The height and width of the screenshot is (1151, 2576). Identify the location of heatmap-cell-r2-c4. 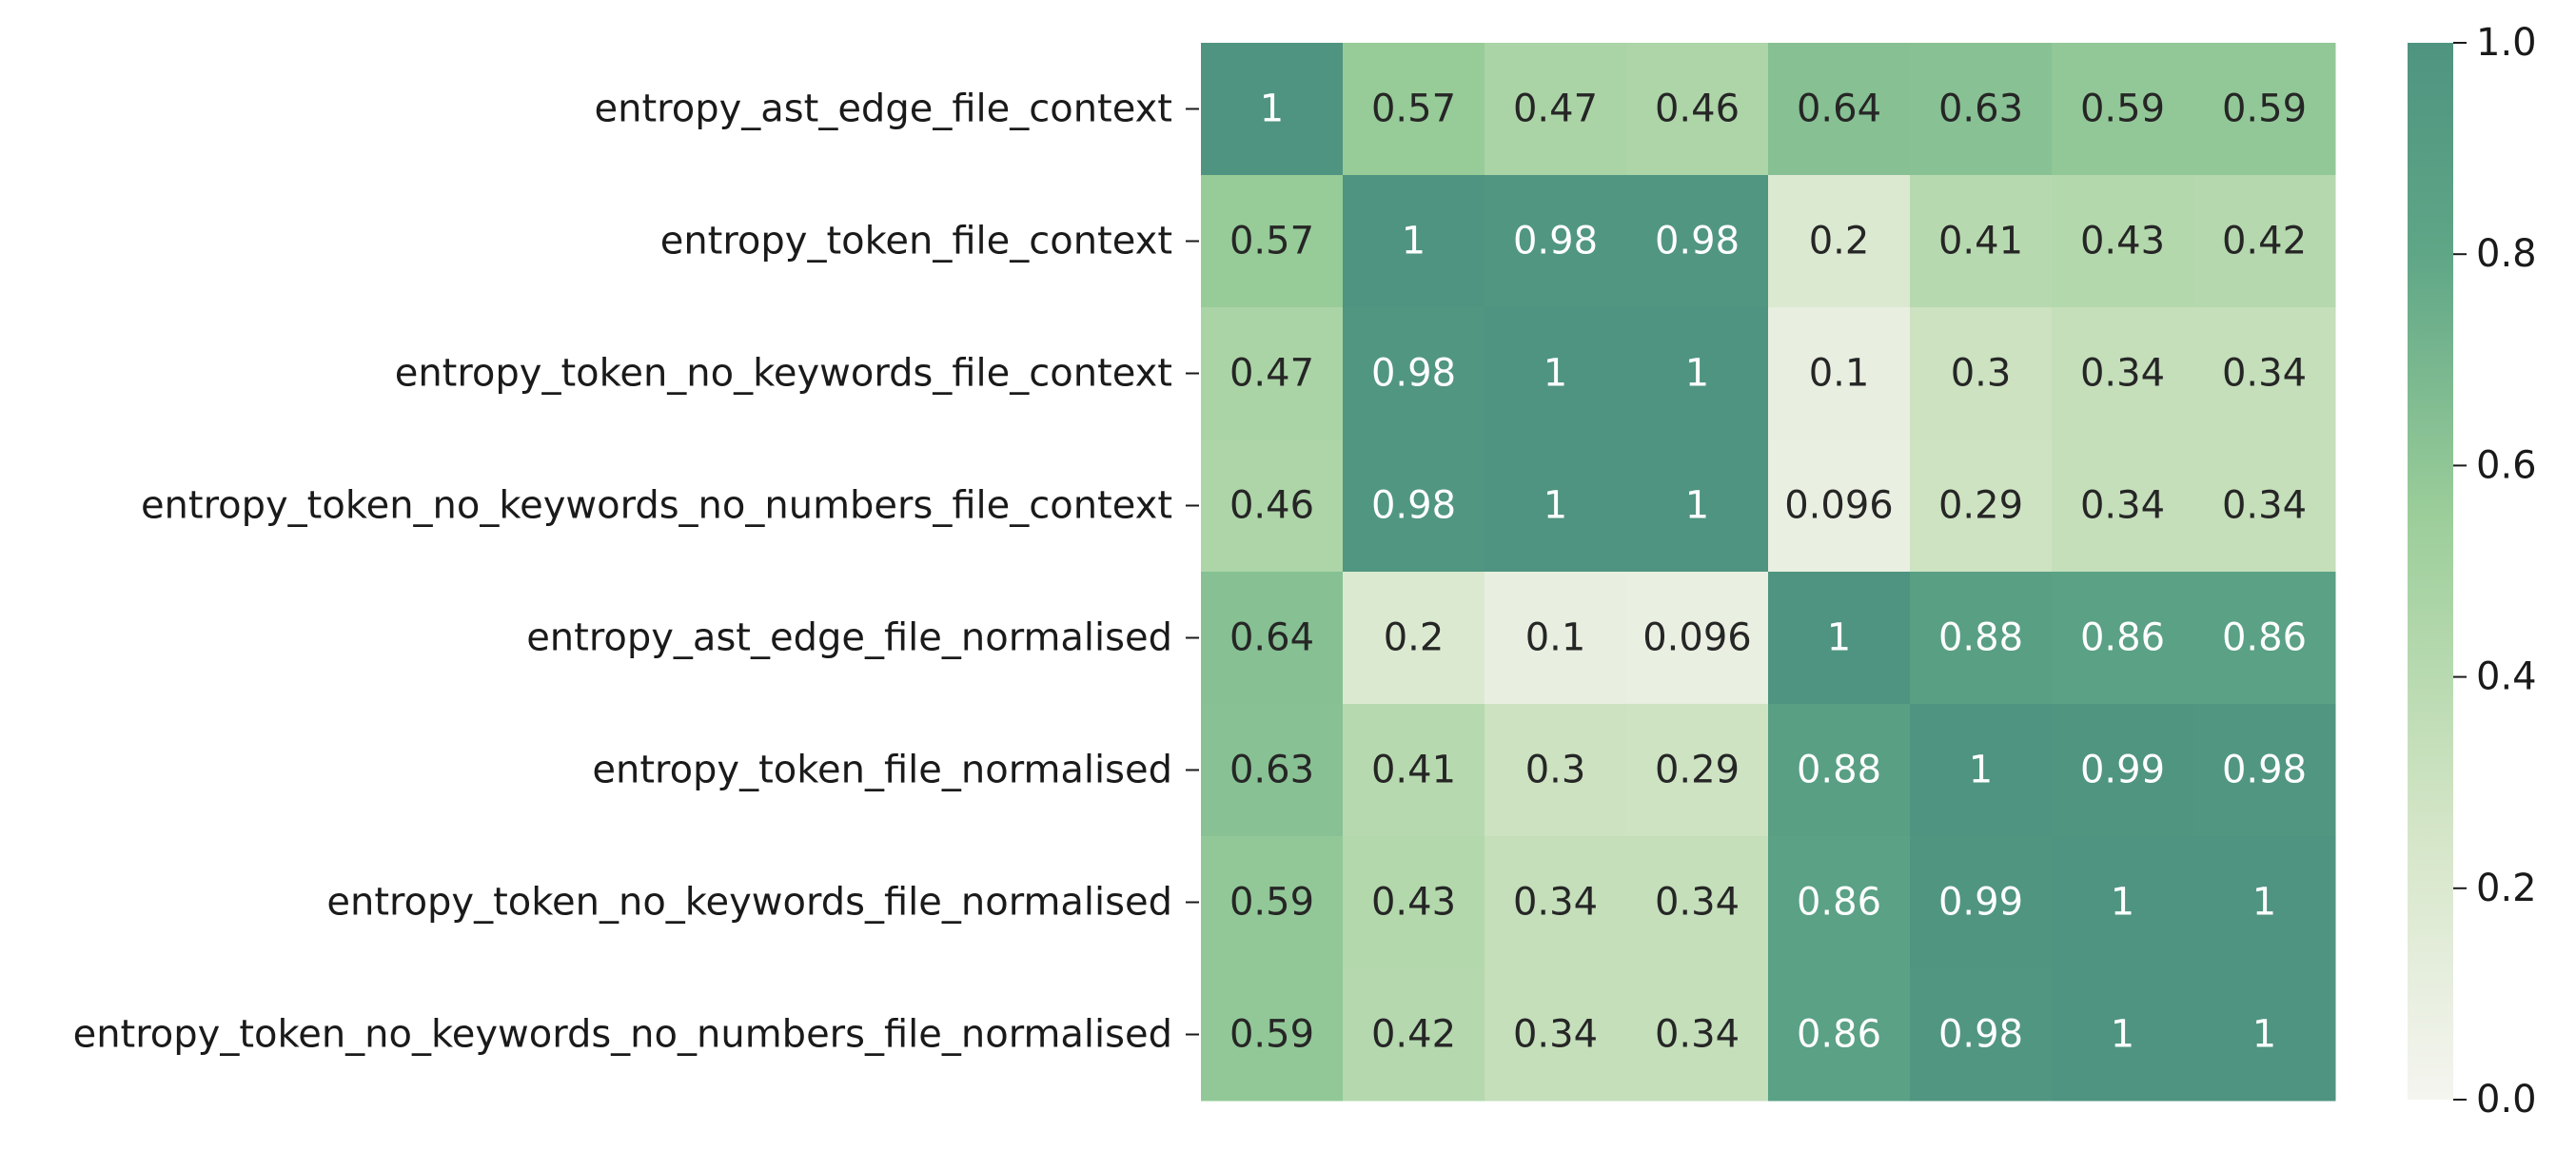
(1839, 373).